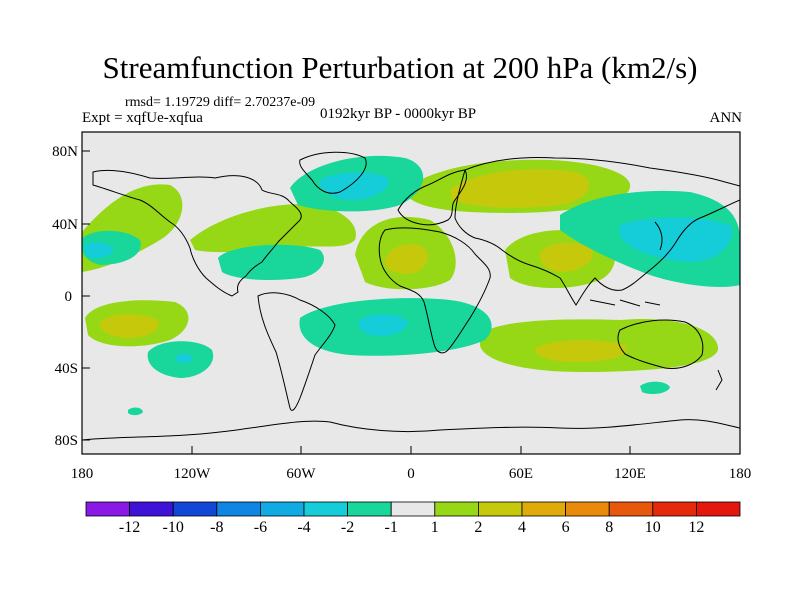  What do you see at coordinates (65, 225) in the screenshot?
I see `y-tick-label: 40N` at bounding box center [65, 225].